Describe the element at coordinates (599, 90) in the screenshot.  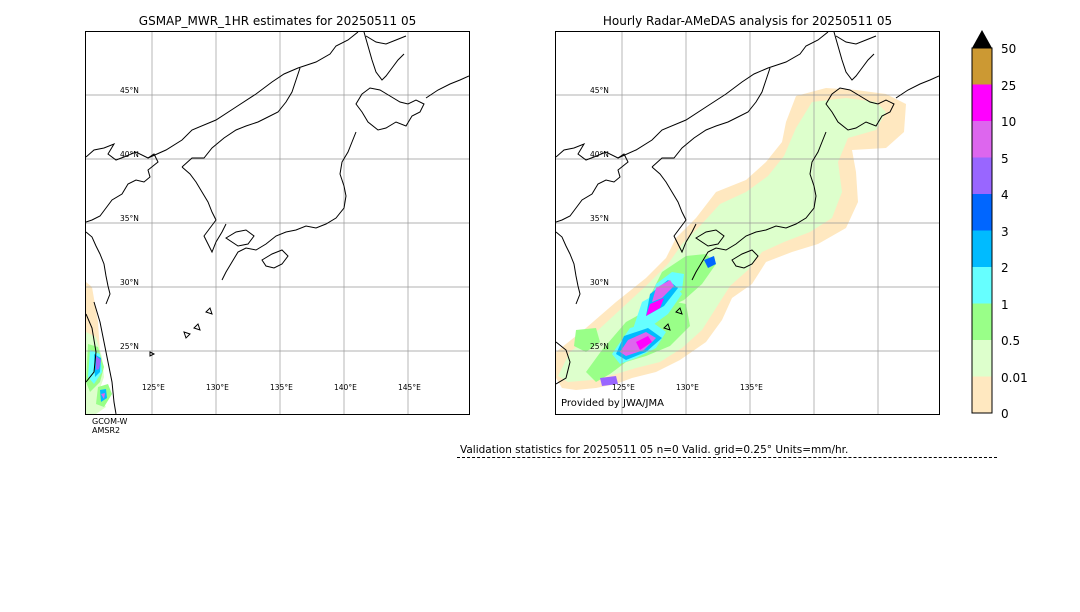
I see `right-lat-45: 45°N` at that location.